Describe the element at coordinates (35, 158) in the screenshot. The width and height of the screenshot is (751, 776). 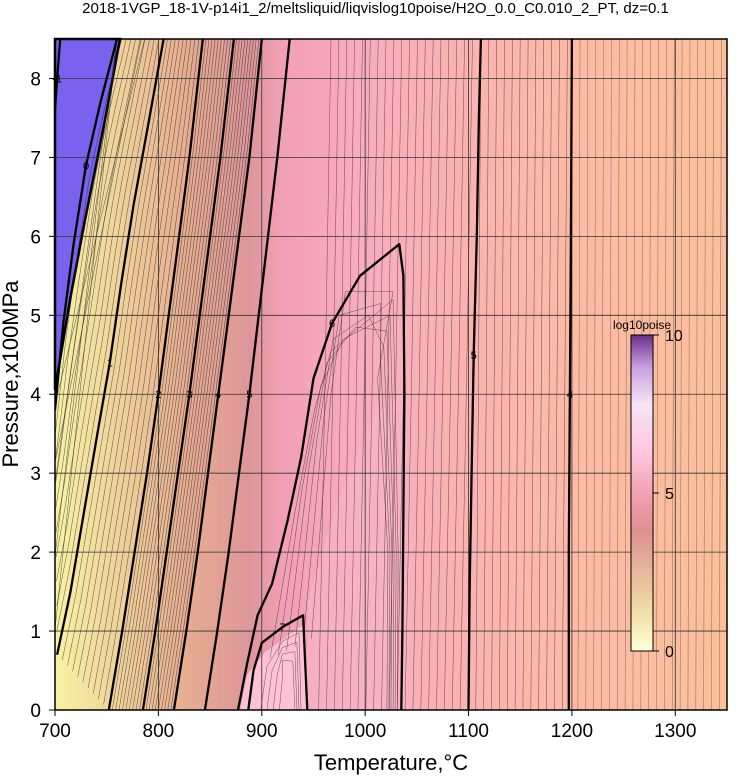
I see `y-tick-label: 7` at that location.